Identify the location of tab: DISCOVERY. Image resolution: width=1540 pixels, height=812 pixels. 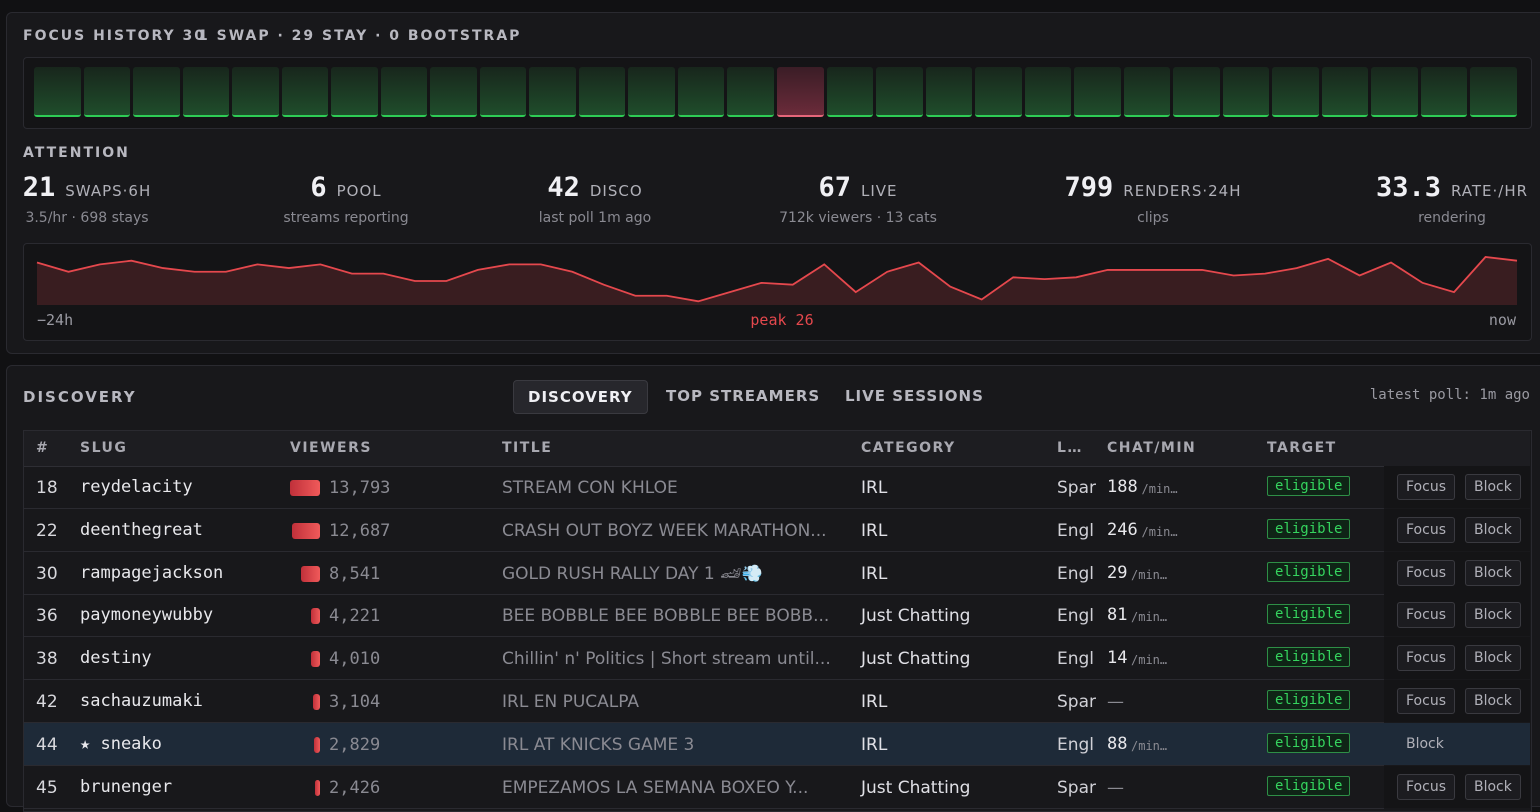
(580, 397).